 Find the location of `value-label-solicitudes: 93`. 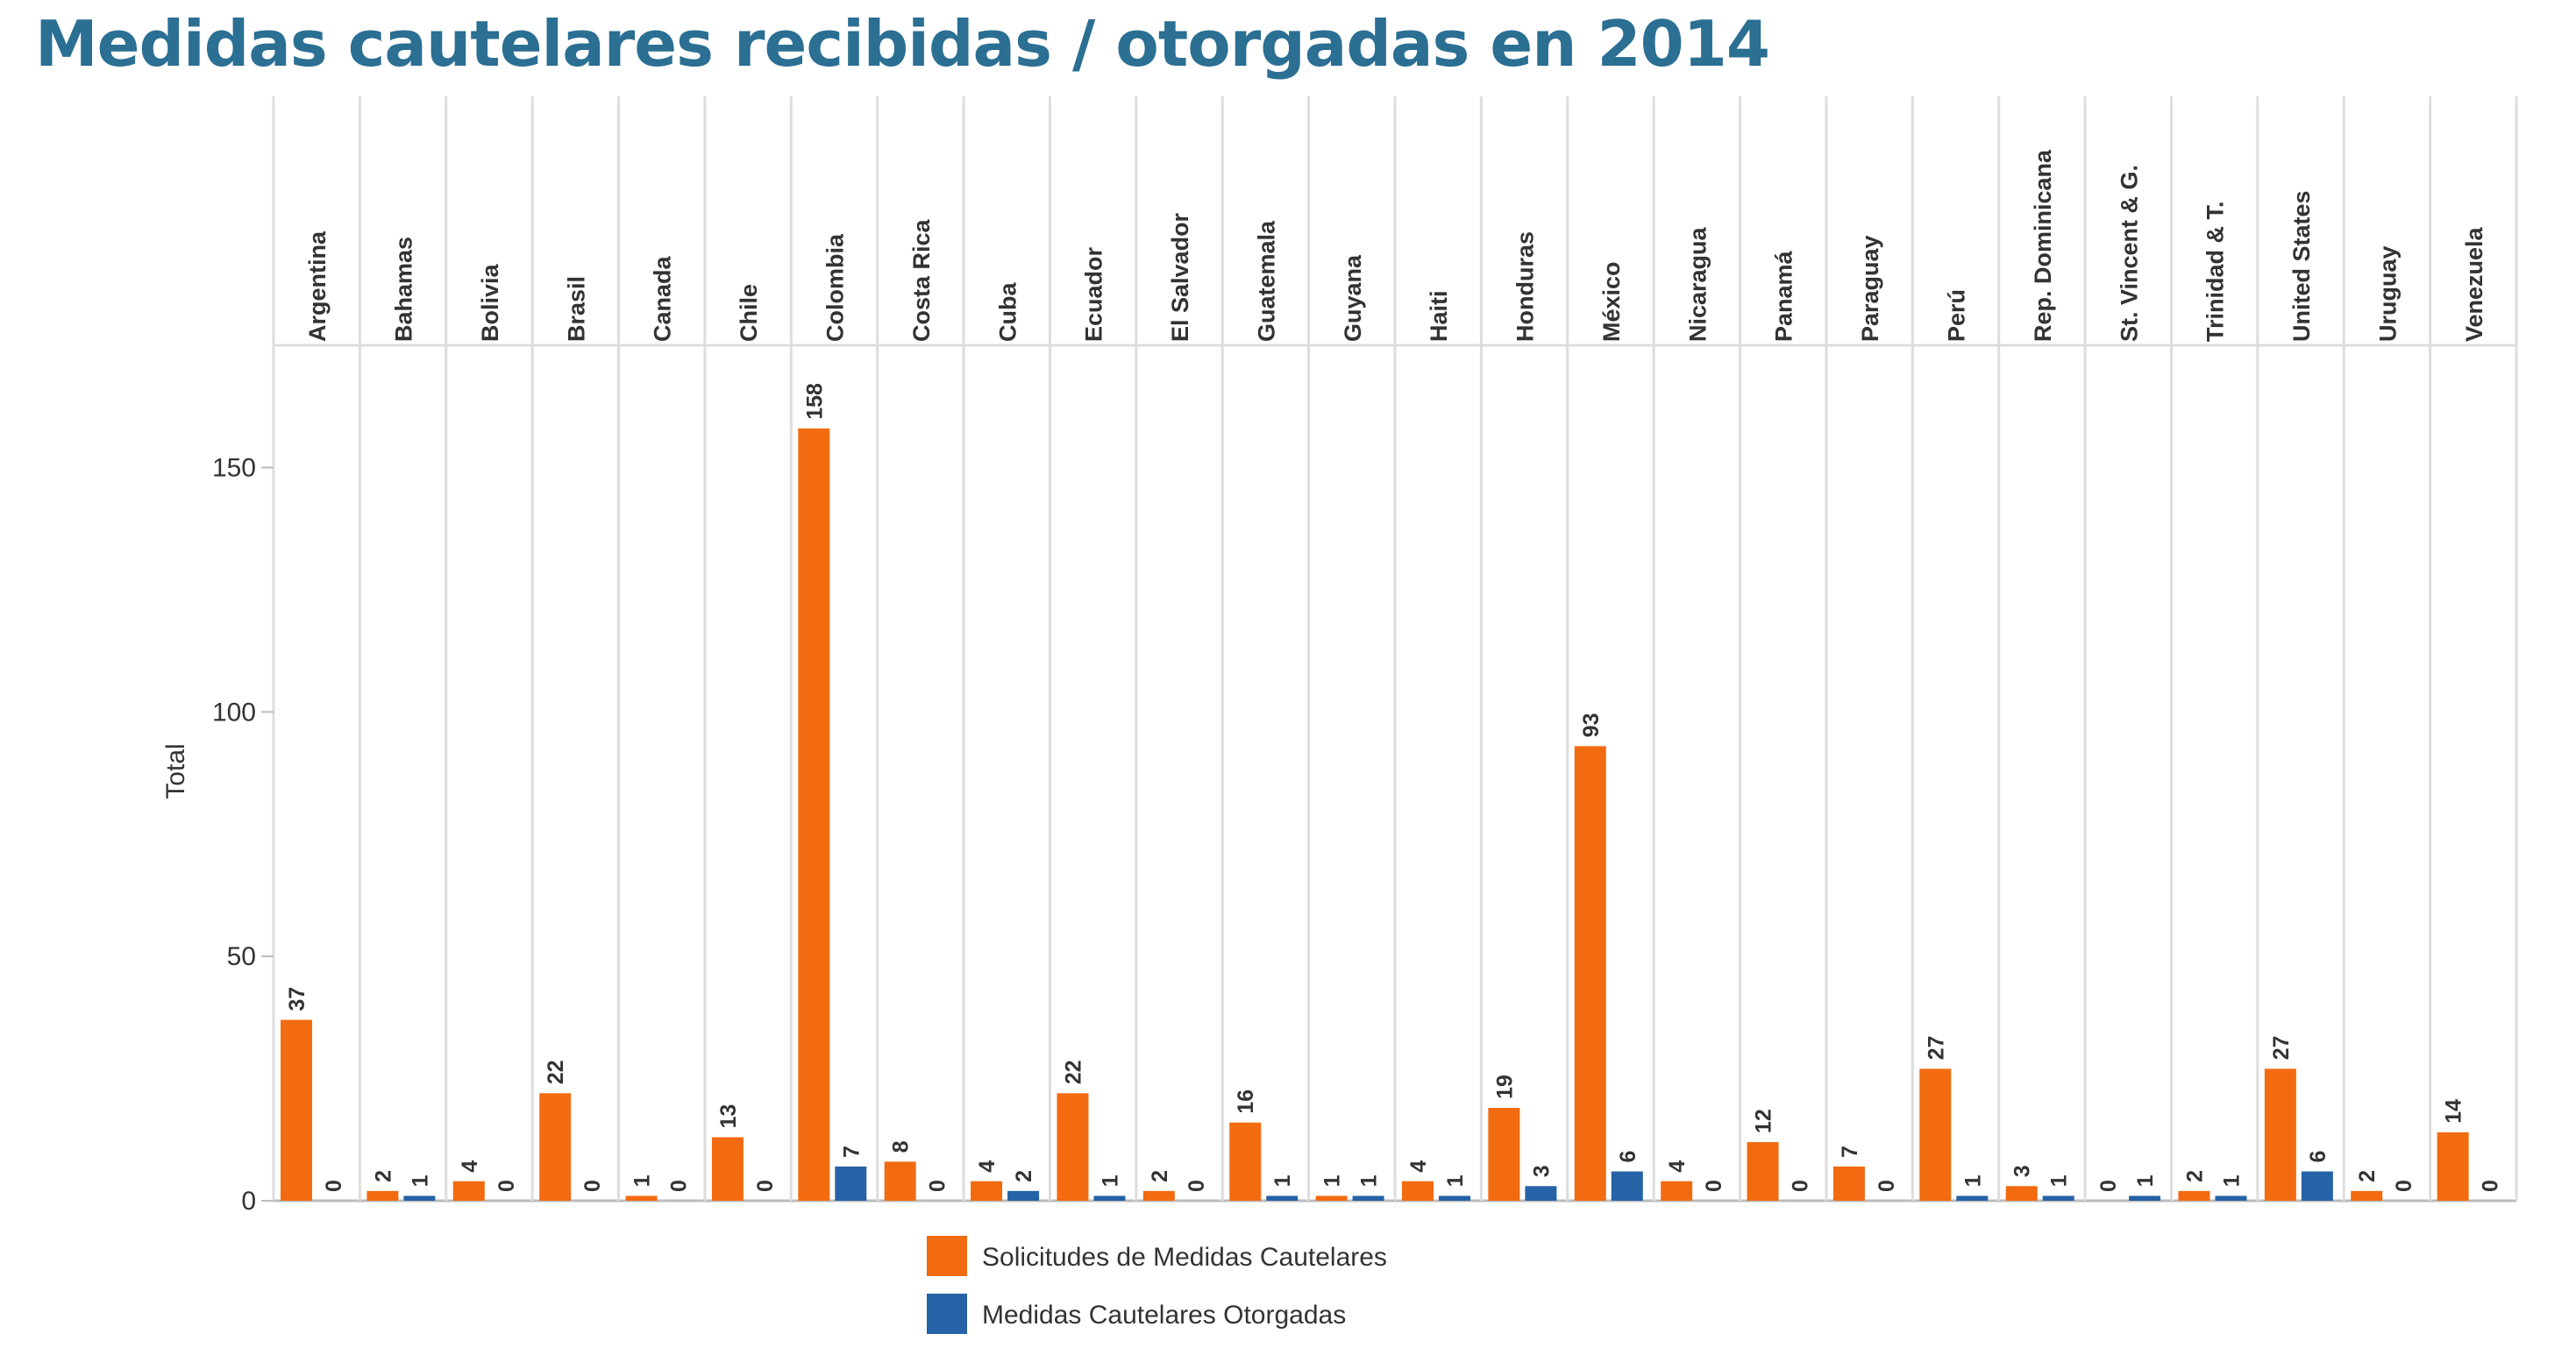

value-label-solicitudes: 93 is located at coordinates (1591, 725).